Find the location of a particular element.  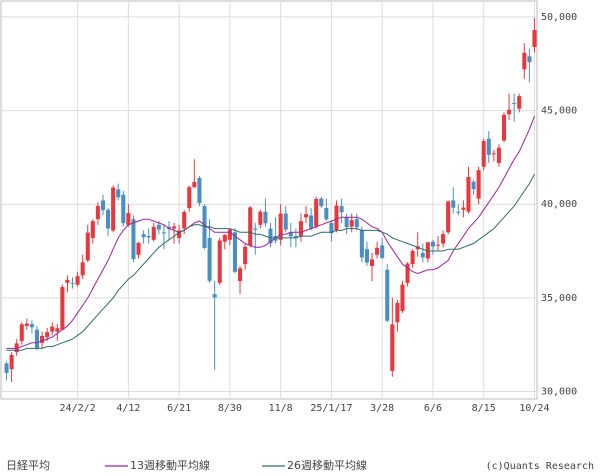

x-tick-label: 11/8 is located at coordinates (281, 408).